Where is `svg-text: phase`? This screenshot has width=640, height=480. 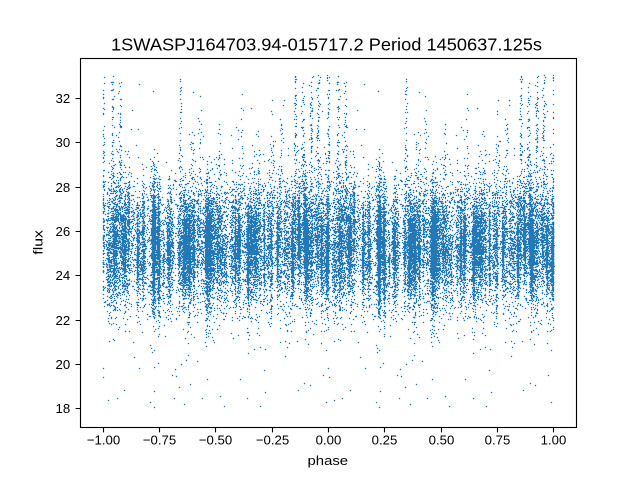
svg-text: phase is located at coordinates (328, 460).